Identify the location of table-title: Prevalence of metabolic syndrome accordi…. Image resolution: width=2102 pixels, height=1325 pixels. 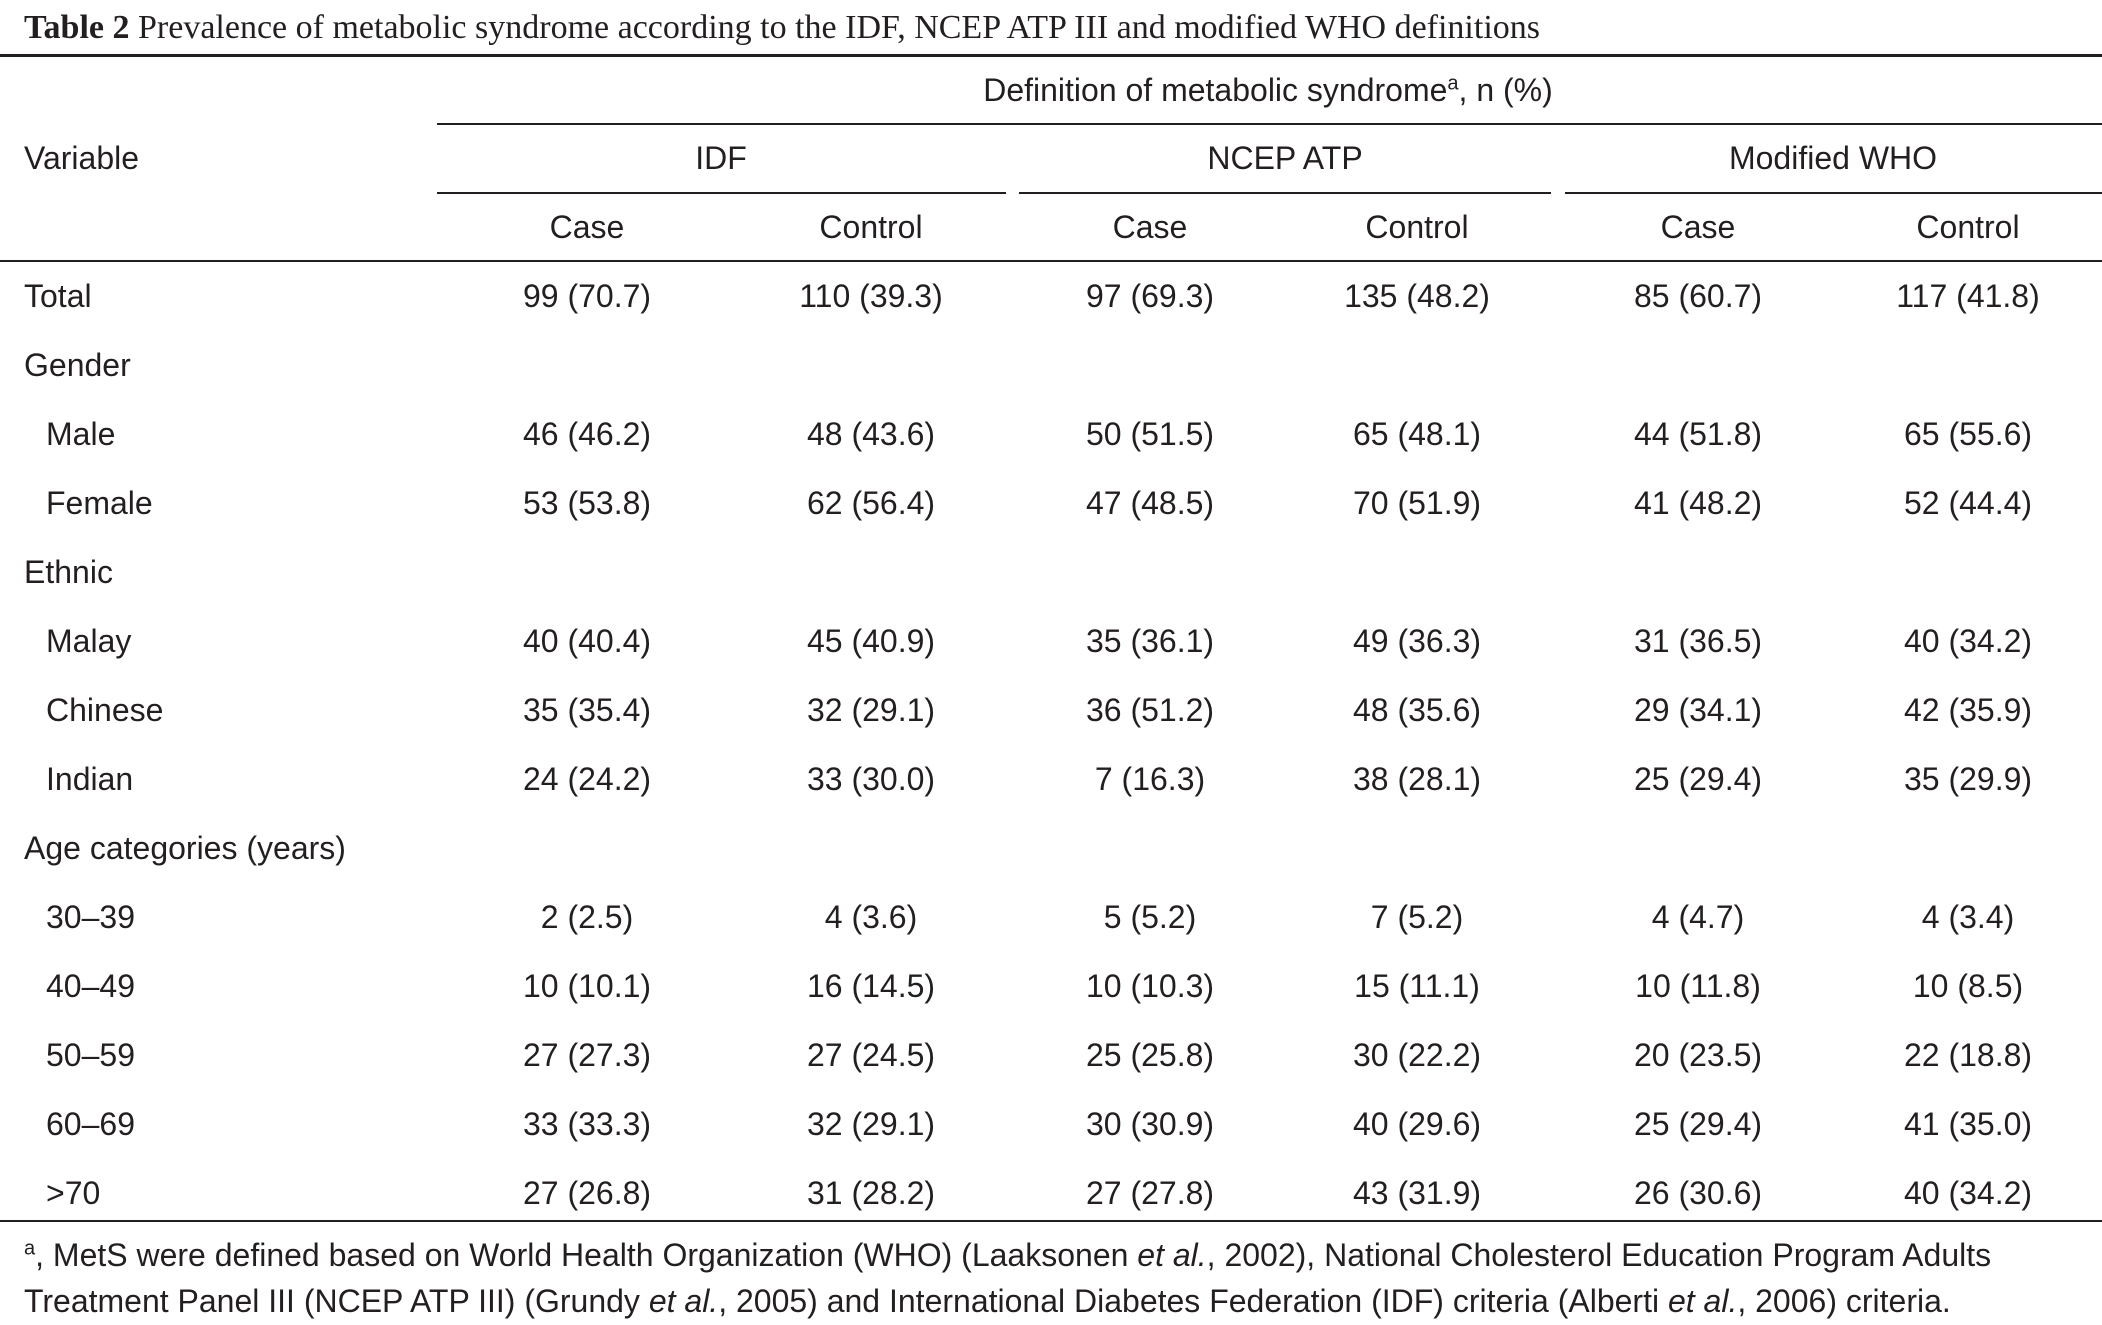
(839, 27).